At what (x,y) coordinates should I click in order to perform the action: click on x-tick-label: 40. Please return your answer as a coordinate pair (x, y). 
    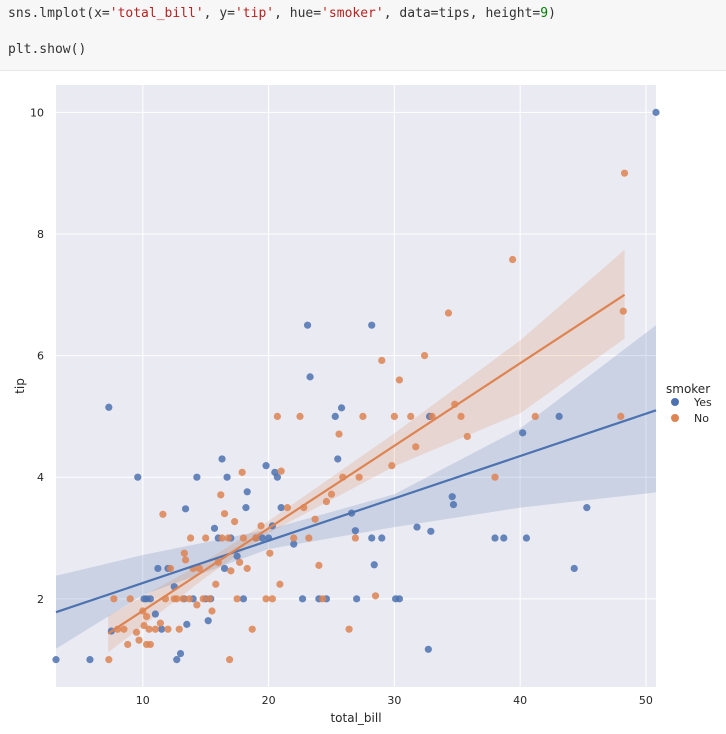
    Looking at the image, I should click on (520, 700).